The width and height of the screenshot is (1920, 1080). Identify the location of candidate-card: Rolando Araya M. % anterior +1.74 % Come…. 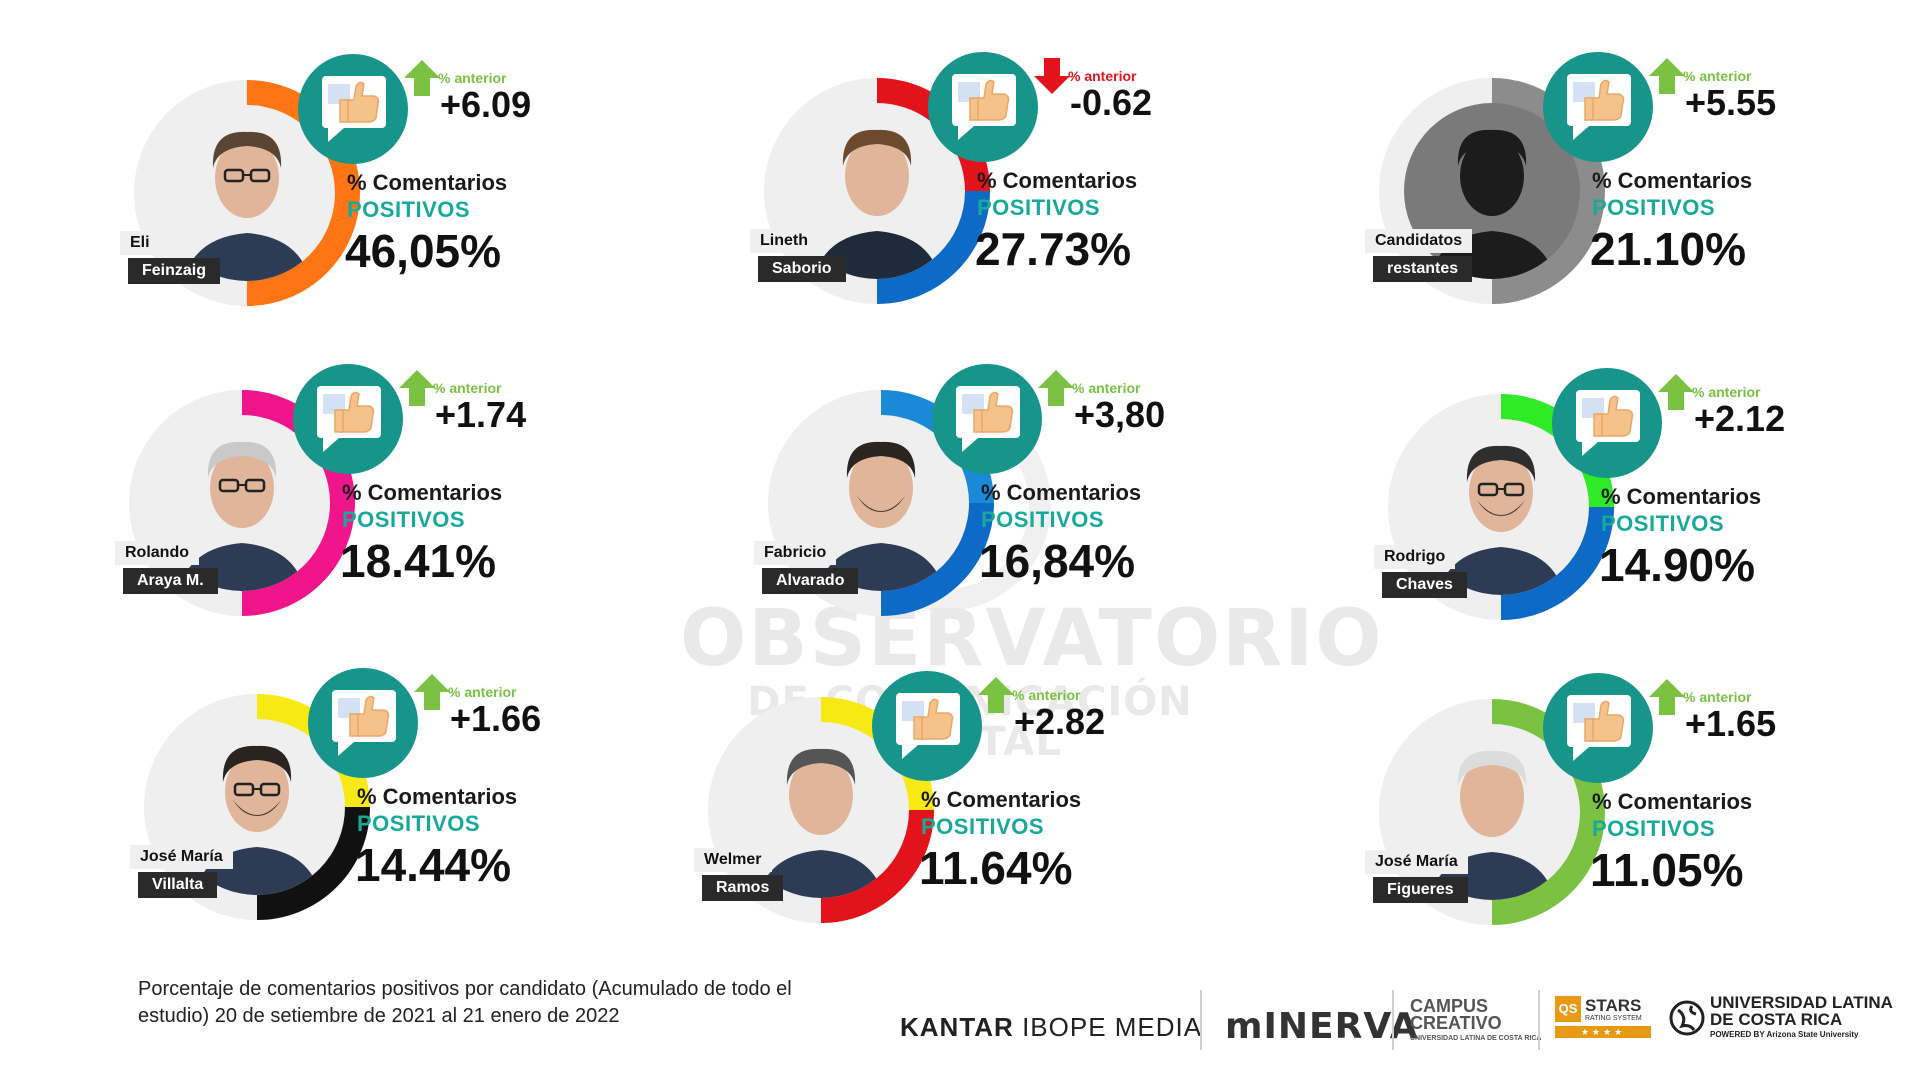
(346, 496).